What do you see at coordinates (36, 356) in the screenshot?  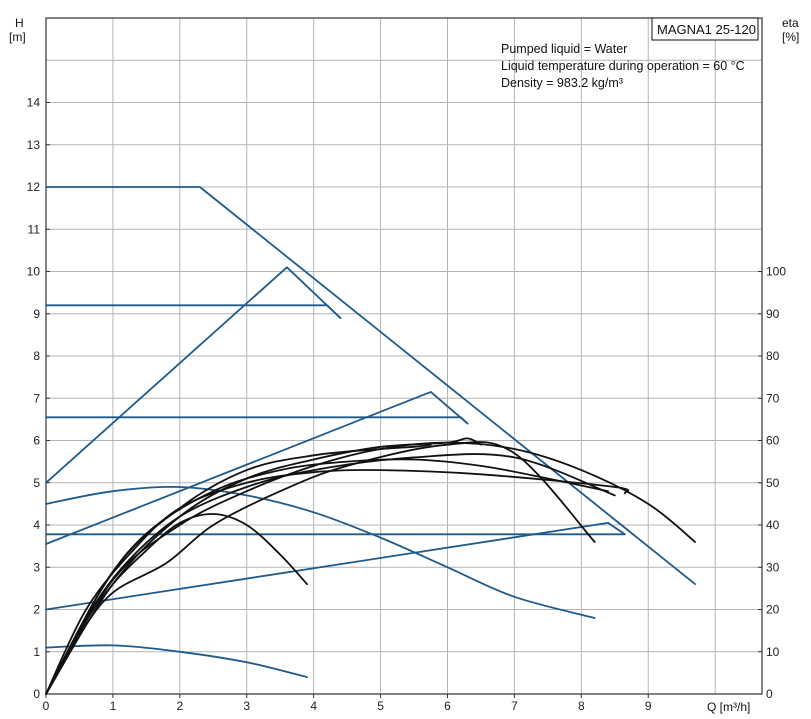 I see `y-left-tick-label: 8` at bounding box center [36, 356].